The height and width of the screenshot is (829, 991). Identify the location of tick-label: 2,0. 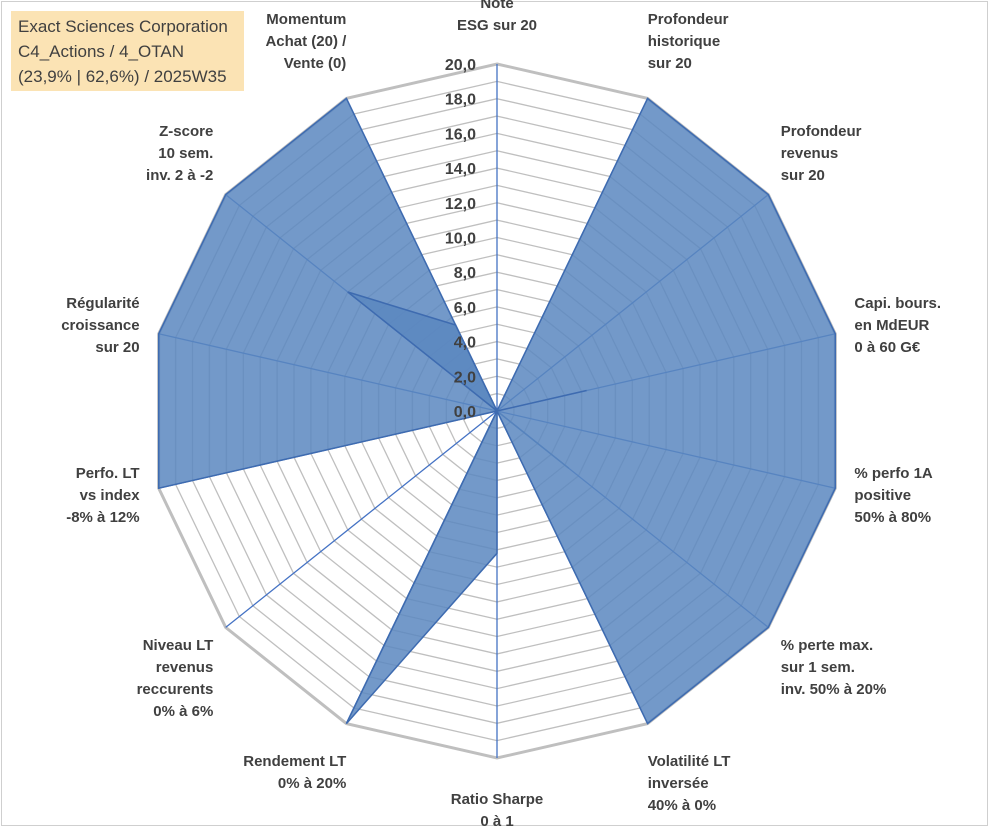
(465, 377).